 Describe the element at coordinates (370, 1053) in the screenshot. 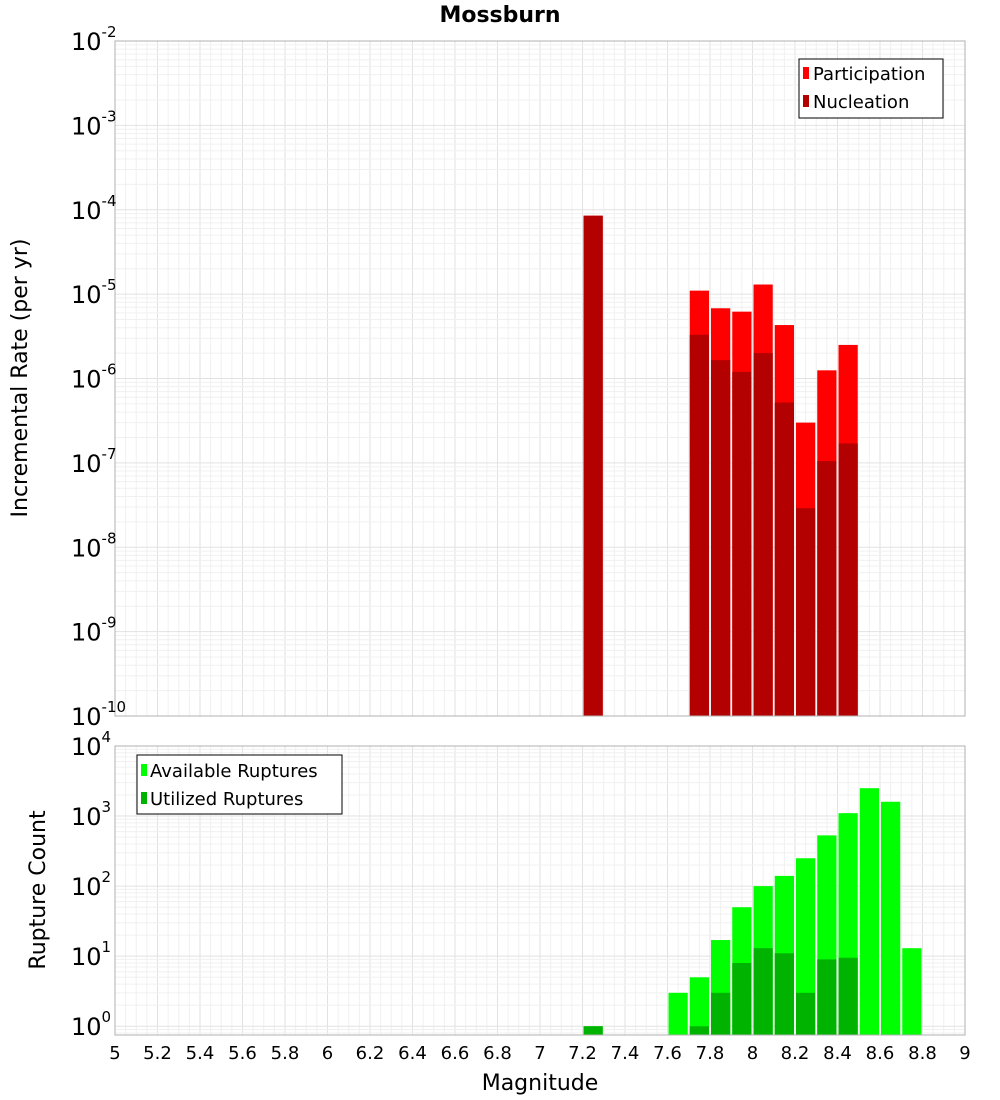

I see `x-tick-label: 6.2` at that location.